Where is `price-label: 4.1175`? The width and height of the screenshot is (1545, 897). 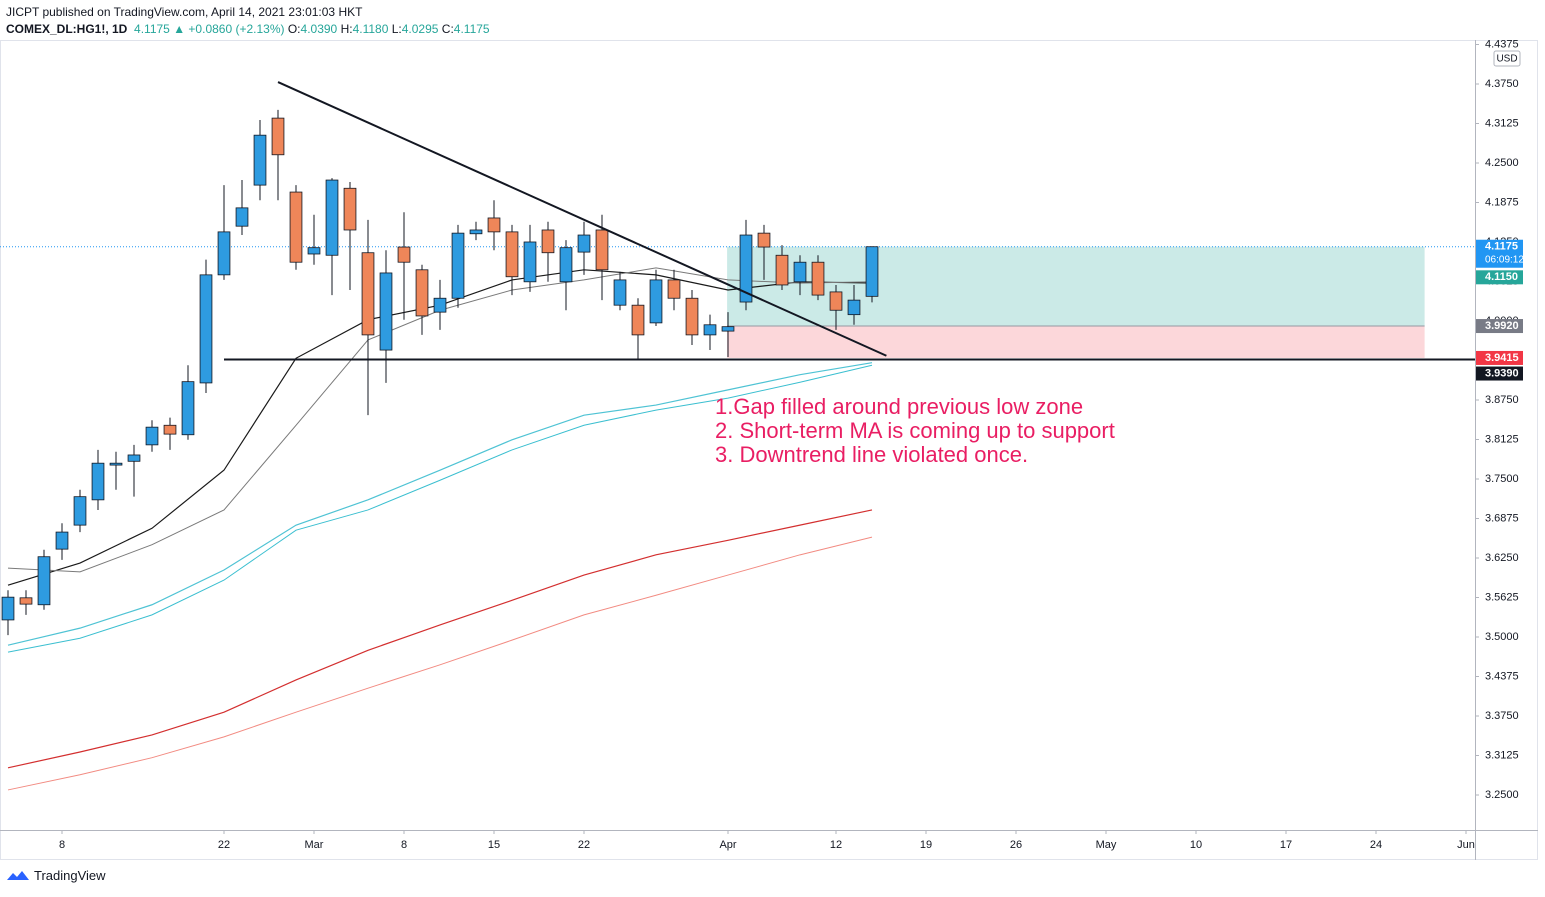
price-label: 4.1175 is located at coordinates (1501, 247).